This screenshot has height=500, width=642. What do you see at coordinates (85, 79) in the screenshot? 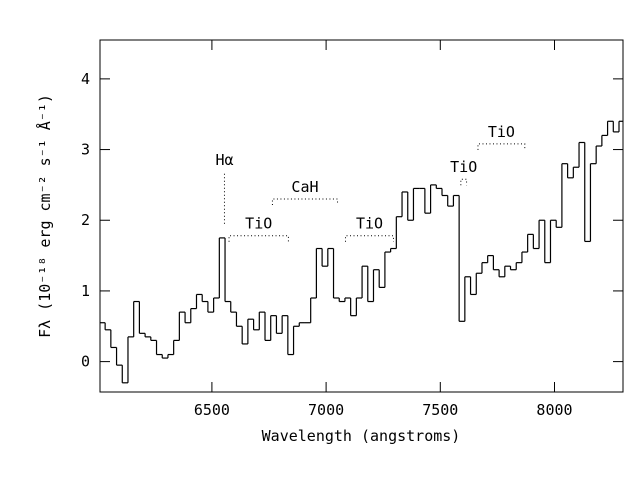
I see `y-tick-label: 4` at bounding box center [85, 79].